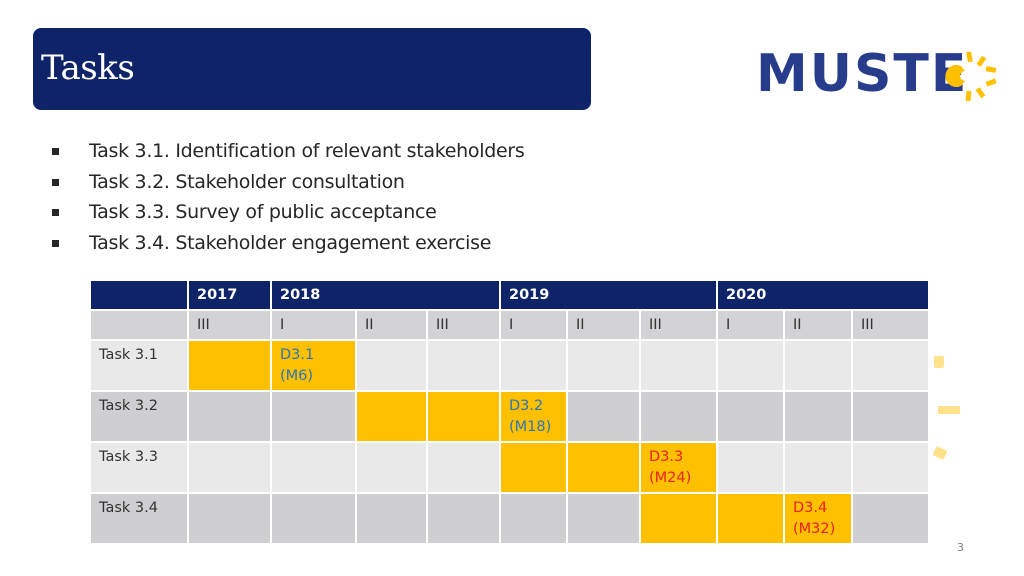  Describe the element at coordinates (810, 508) in the screenshot. I see `deliverable-label: D3.4` at that location.